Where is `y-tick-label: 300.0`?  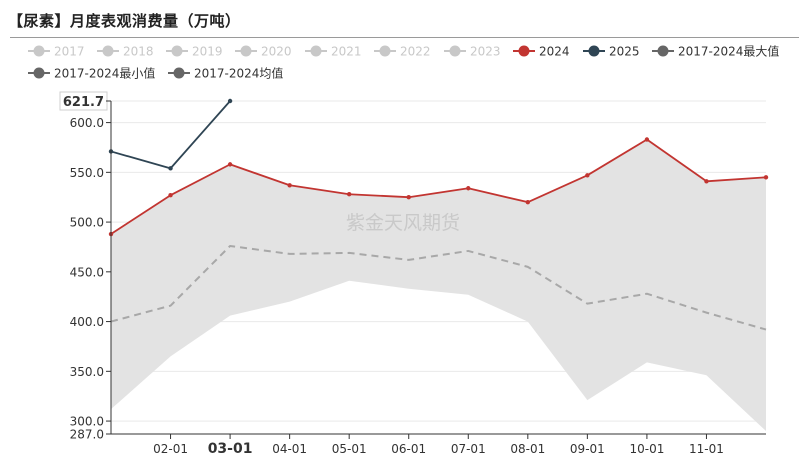
y-tick-label: 300.0 is located at coordinates (87, 422).